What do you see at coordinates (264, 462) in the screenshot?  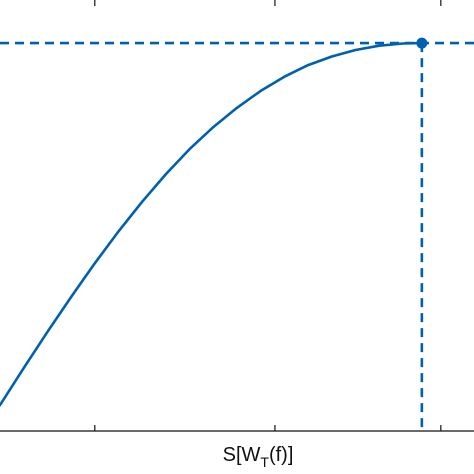 I see `x-axis-label-subscript: T` at bounding box center [264, 462].